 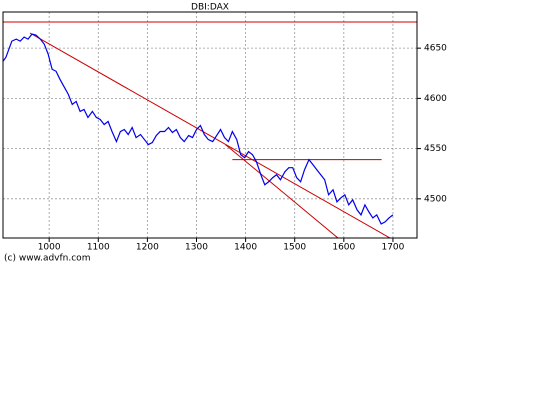 What do you see at coordinates (282, 191) in the screenshot?
I see `trend-line` at bounding box center [282, 191].